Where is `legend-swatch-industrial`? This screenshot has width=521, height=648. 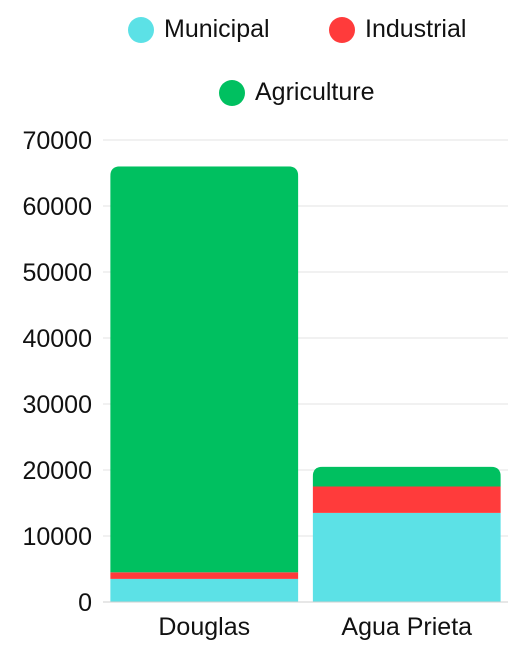
legend-swatch-industrial is located at coordinates (342, 29).